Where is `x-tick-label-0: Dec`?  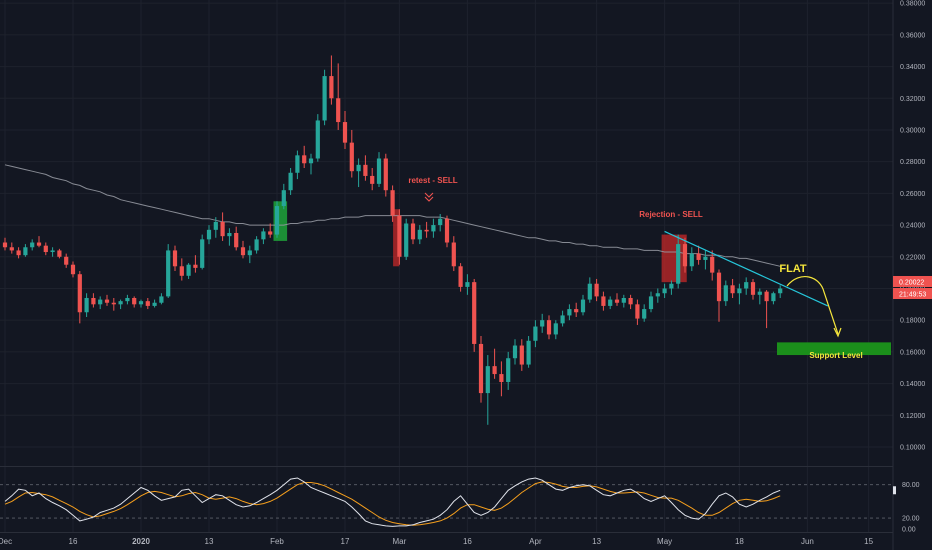
x-tick-label-0: Dec is located at coordinates (6, 541).